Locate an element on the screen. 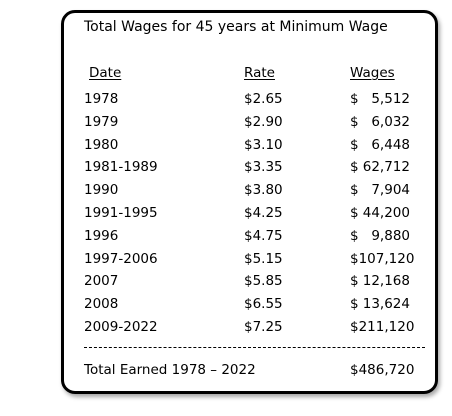 The image size is (452, 416). row-rate: $2.65 is located at coordinates (263, 99).